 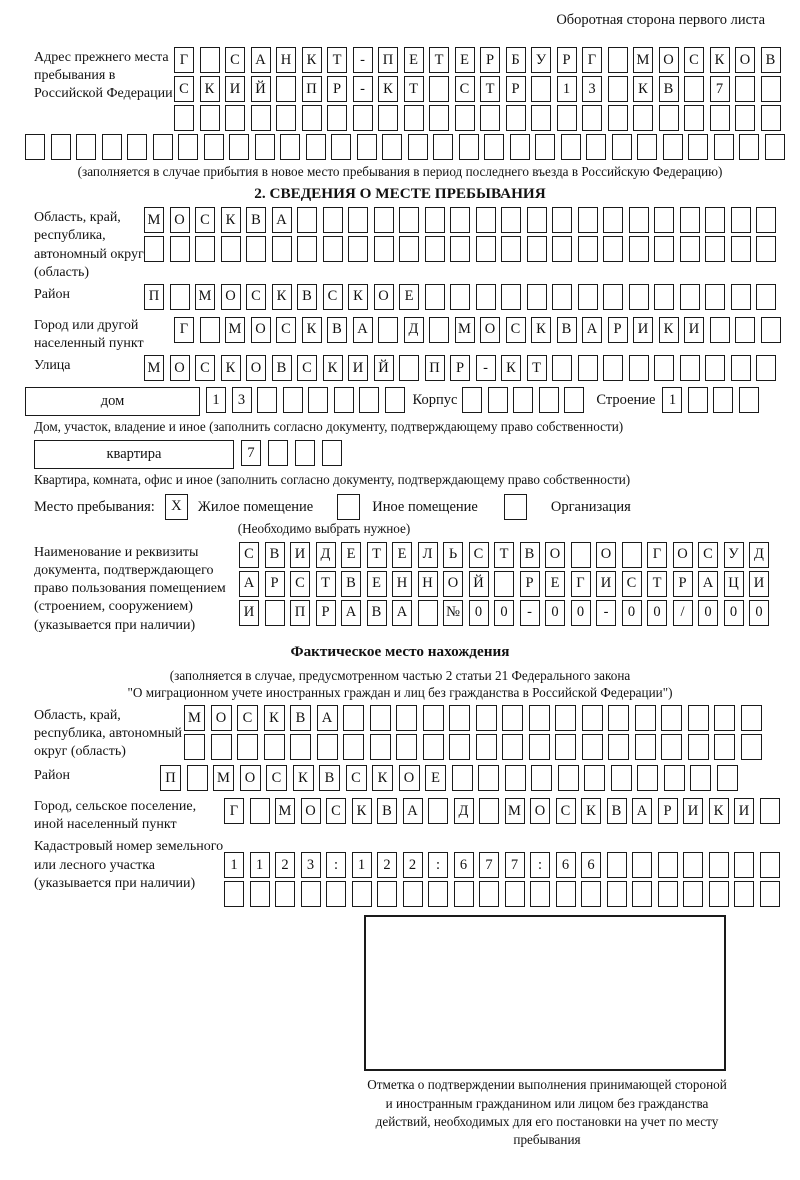 I want to click on char-box-filled: 1, so click(x=672, y=400).